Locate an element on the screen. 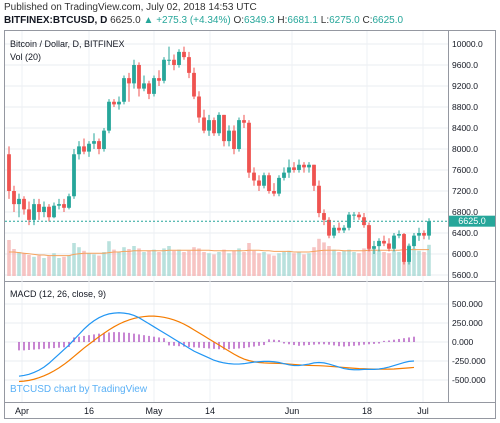 This screenshot has height=423, width=500. close-label: C: is located at coordinates (367, 20).